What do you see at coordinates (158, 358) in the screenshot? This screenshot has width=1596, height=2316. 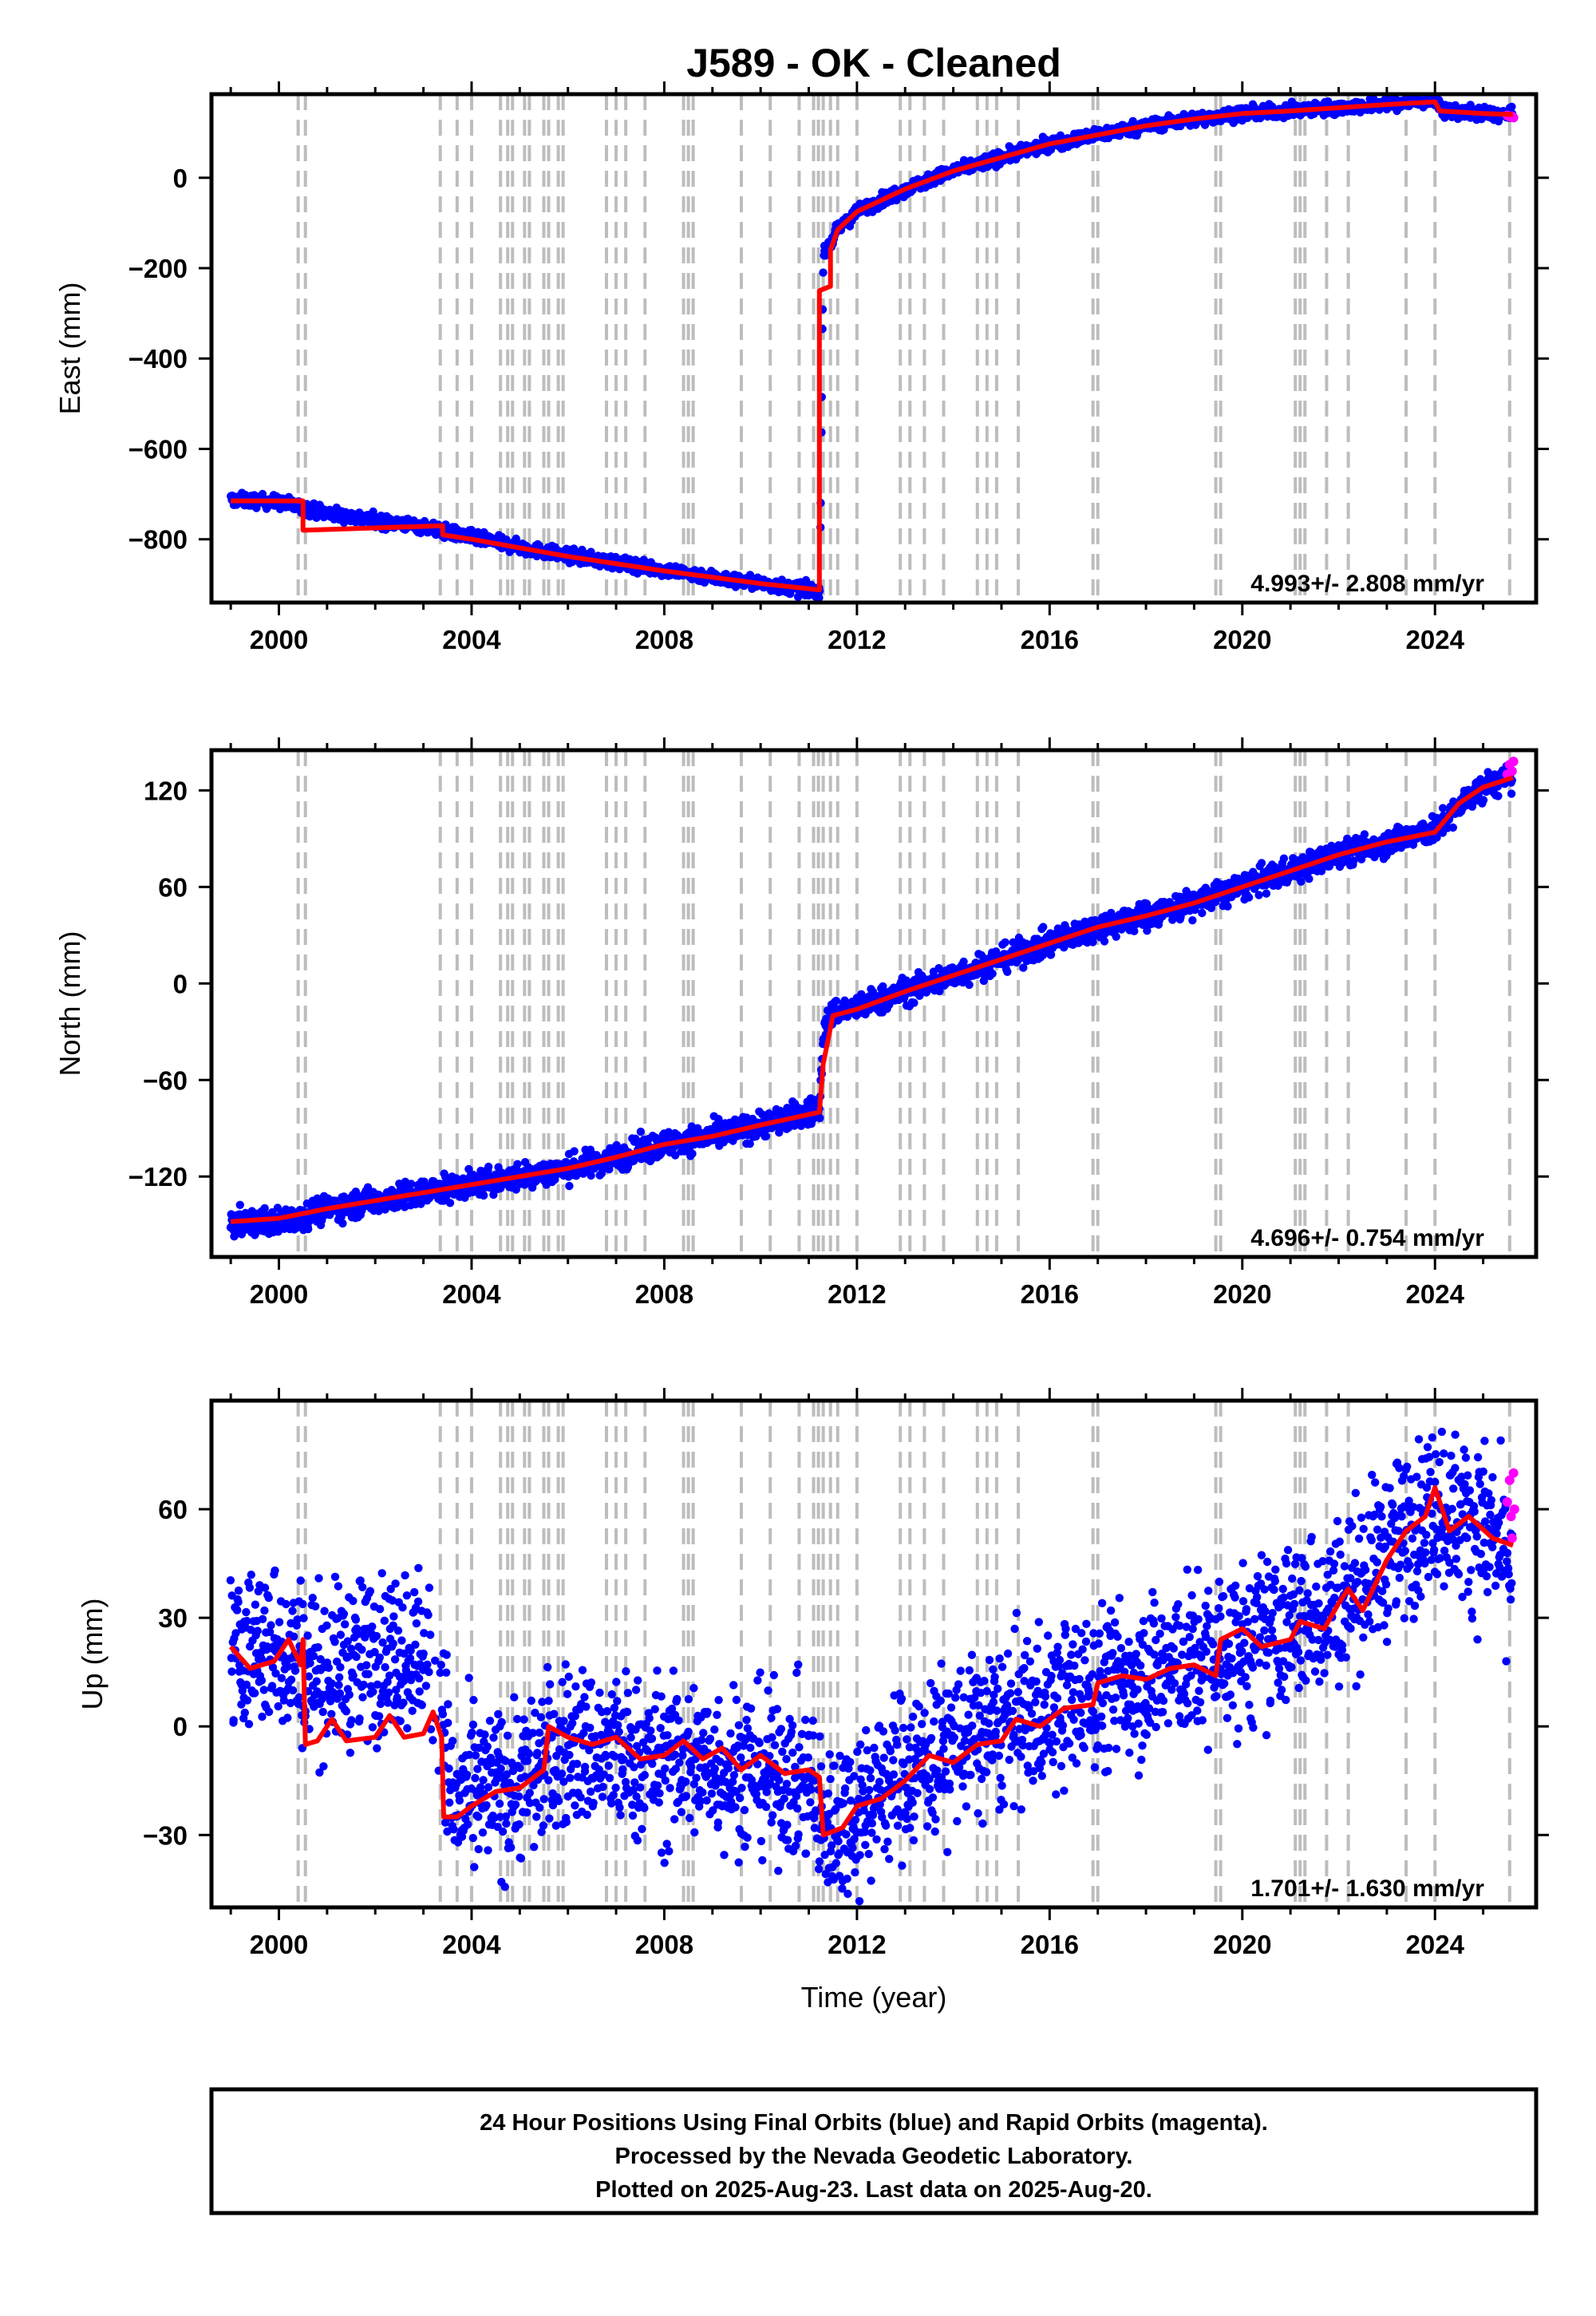 I see `y-tick-label: −400` at bounding box center [158, 358].